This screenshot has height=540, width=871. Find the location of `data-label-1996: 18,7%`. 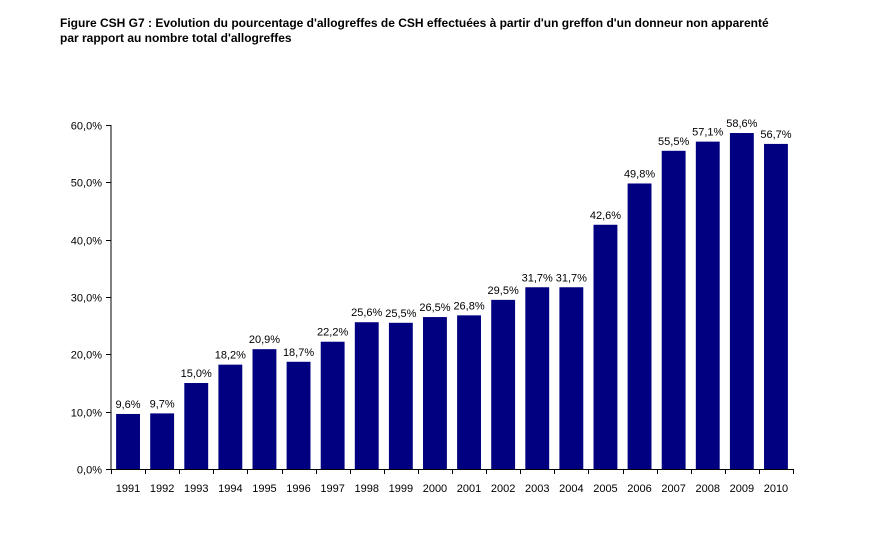

data-label-1996: 18,7% is located at coordinates (298, 353).